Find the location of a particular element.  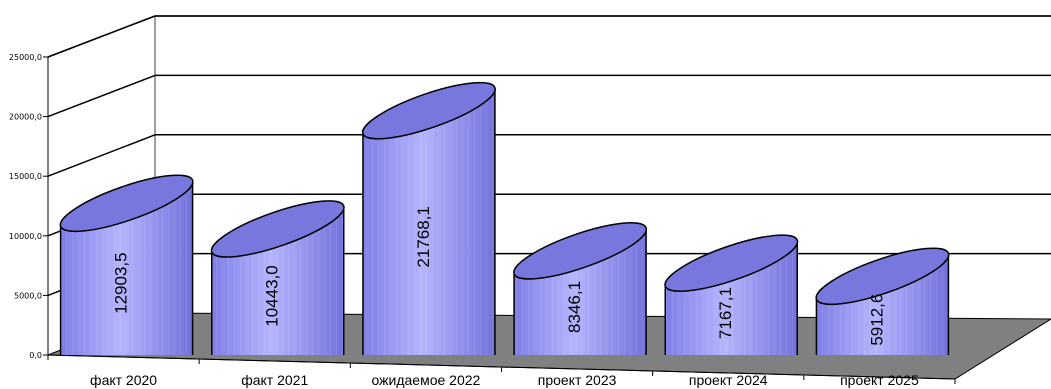

cylinder-bar: 8346,1 is located at coordinates (580, 288).